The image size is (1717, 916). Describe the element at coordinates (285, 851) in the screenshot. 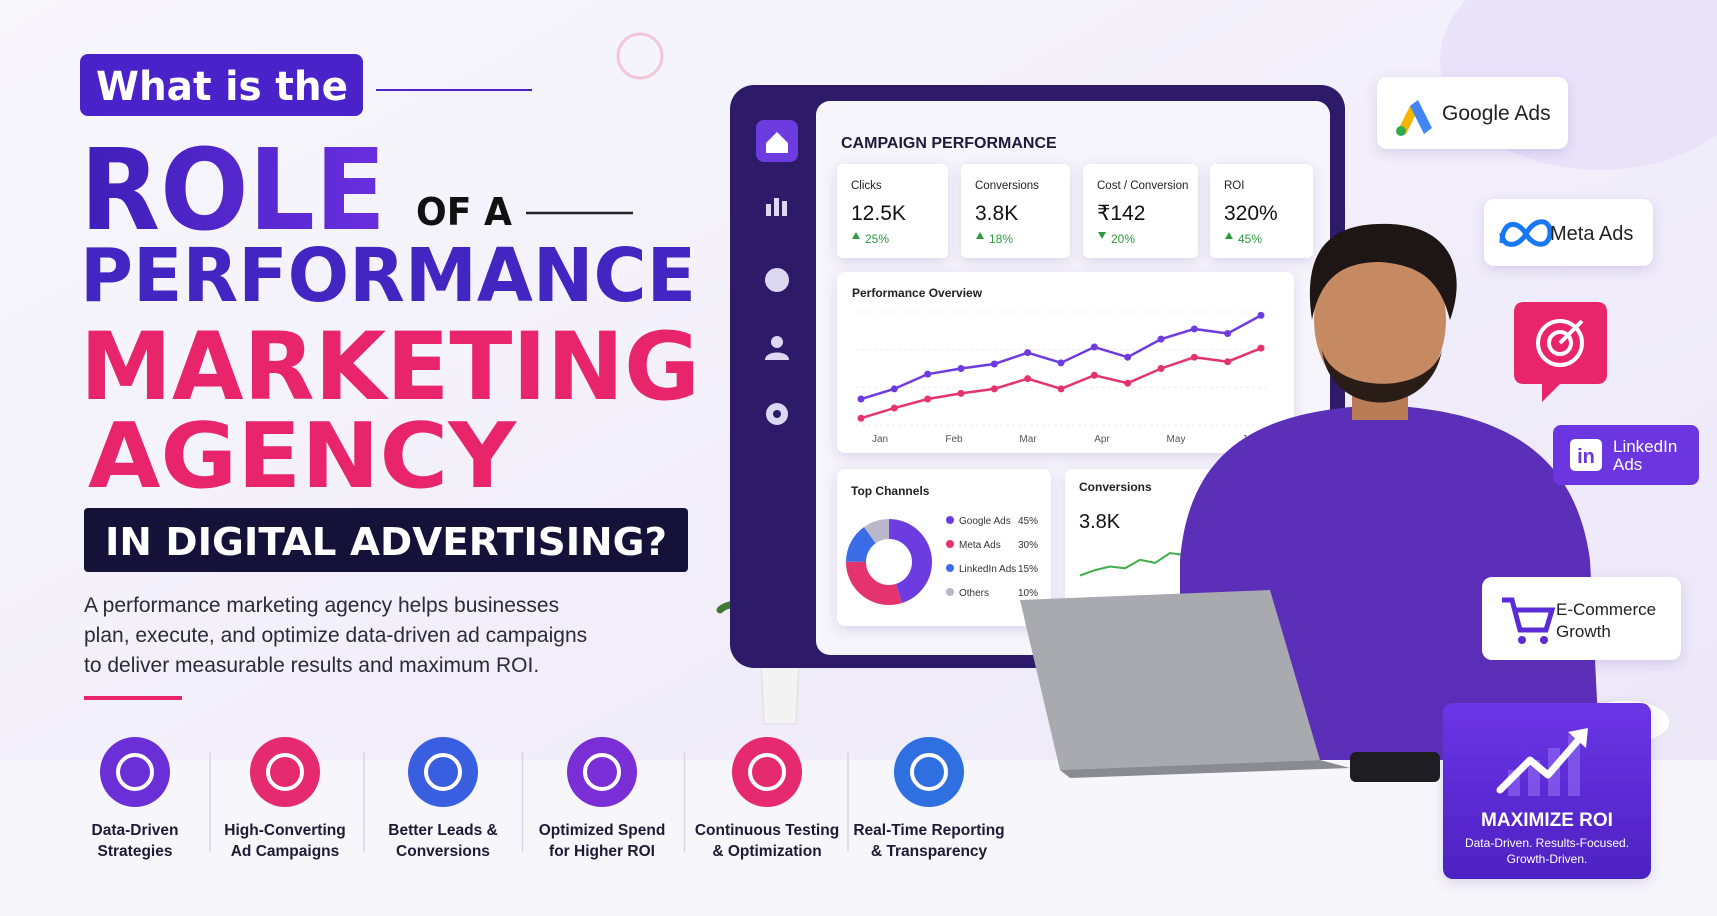

I see `feature-label: Ad Campaigns` at that location.